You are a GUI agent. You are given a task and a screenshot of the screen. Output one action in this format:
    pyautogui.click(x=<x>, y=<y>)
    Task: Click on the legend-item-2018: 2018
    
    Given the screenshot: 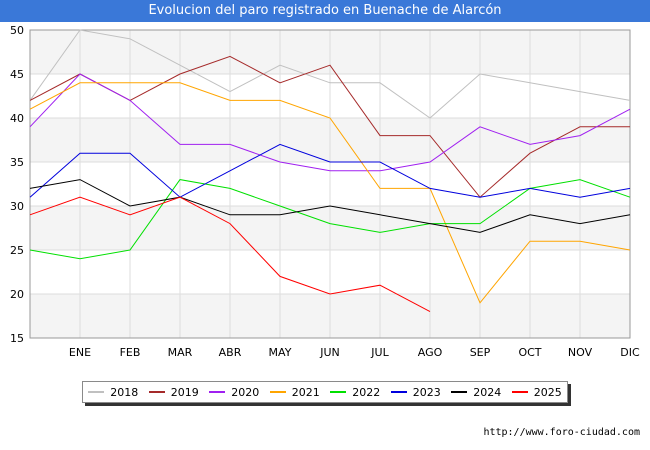 What is the action you would take?
    pyautogui.click(x=113, y=392)
    